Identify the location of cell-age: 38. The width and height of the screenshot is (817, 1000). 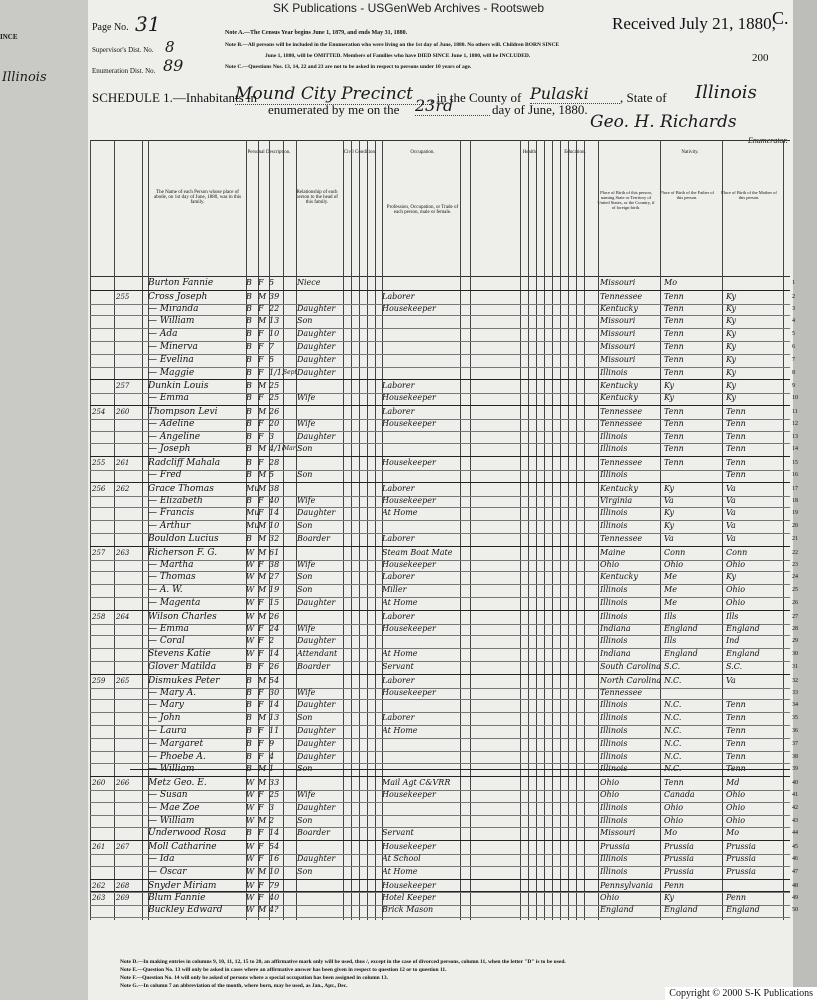
(274, 564).